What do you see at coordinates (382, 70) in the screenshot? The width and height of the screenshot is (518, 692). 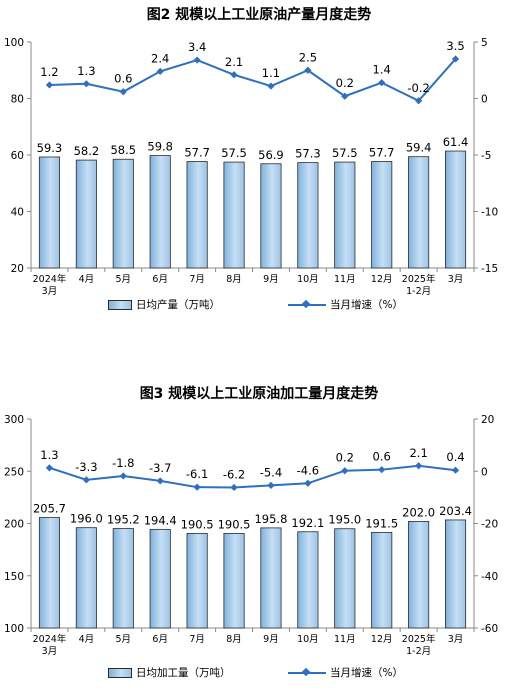 I see `growth-rate-label: 1.4` at bounding box center [382, 70].